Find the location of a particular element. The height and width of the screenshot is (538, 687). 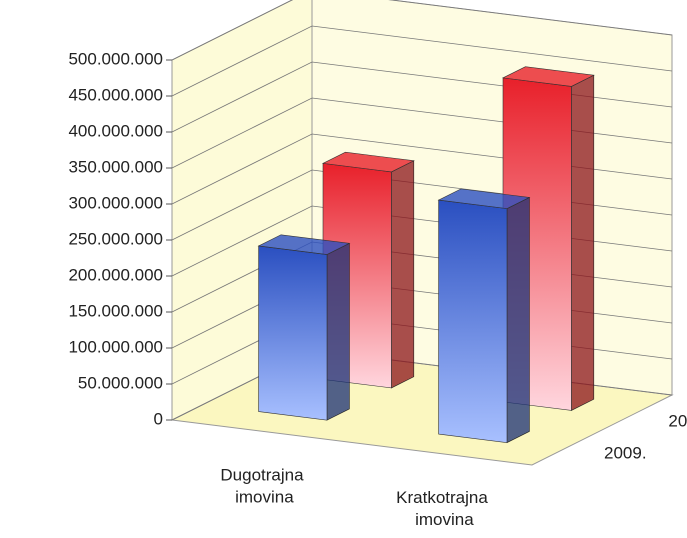

y-tick-label: 500.000.000 is located at coordinates (115, 58).